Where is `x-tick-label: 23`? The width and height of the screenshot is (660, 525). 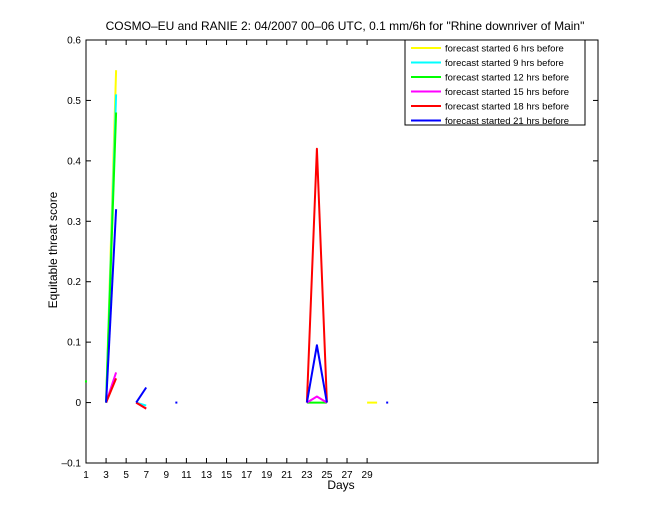 x-tick-label: 23 is located at coordinates (307, 475).